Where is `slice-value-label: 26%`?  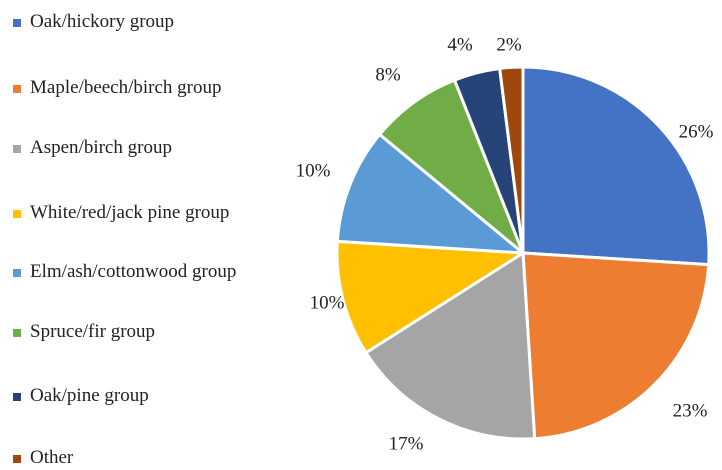 slice-value-label: 26% is located at coordinates (696, 131).